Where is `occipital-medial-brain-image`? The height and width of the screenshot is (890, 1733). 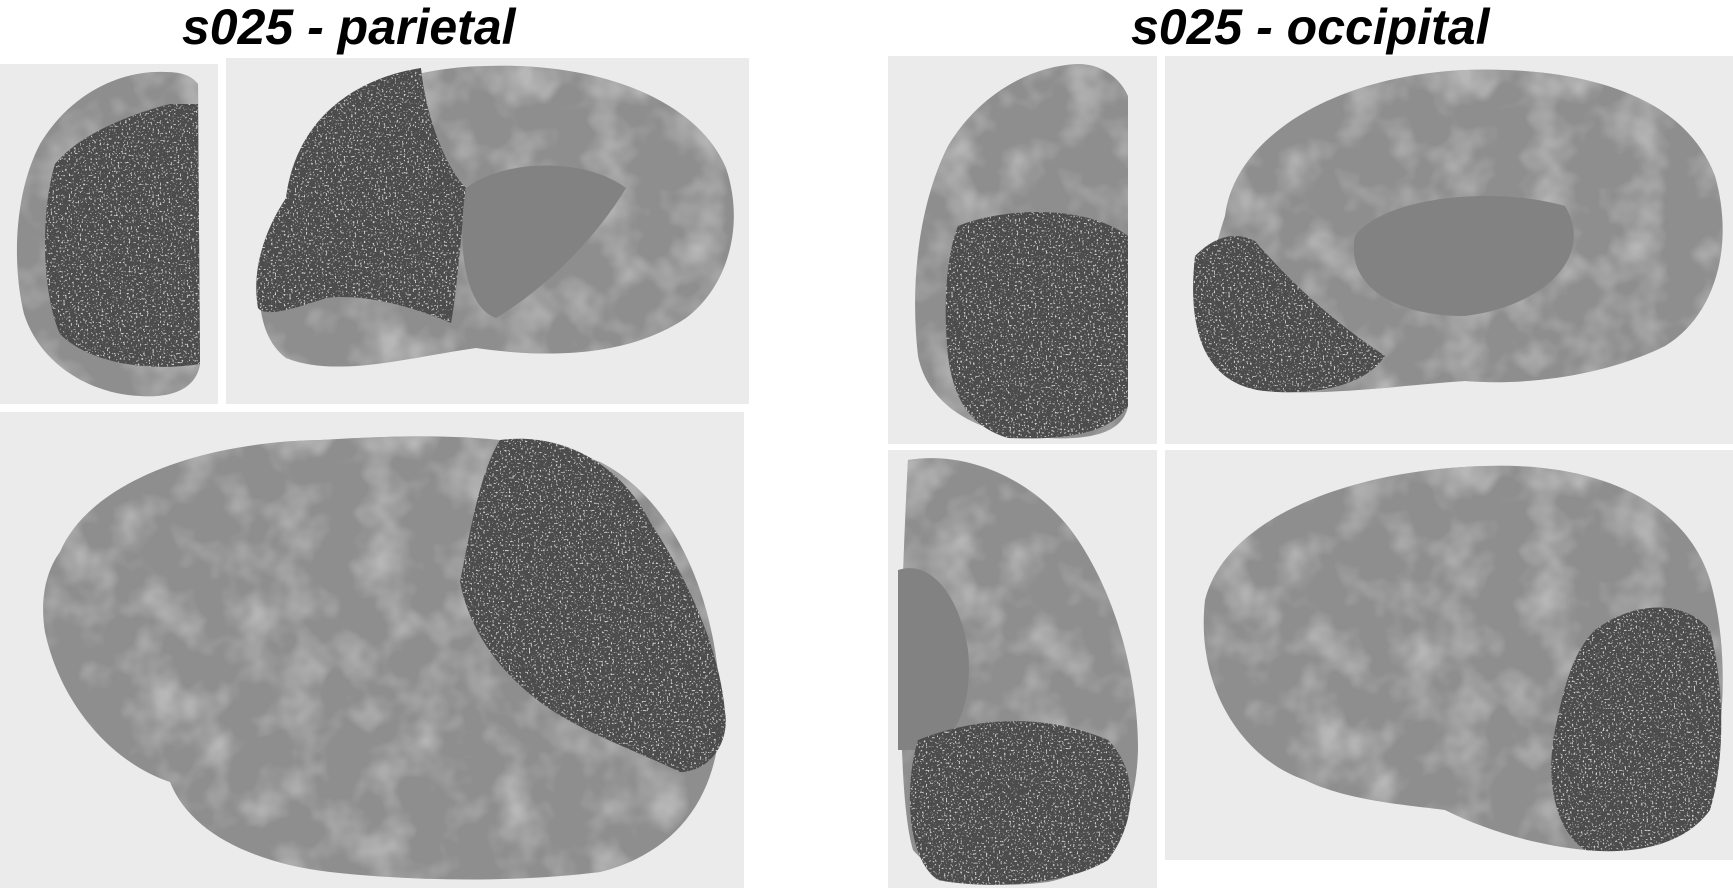 occipital-medial-brain-image is located at coordinates (1449, 250).